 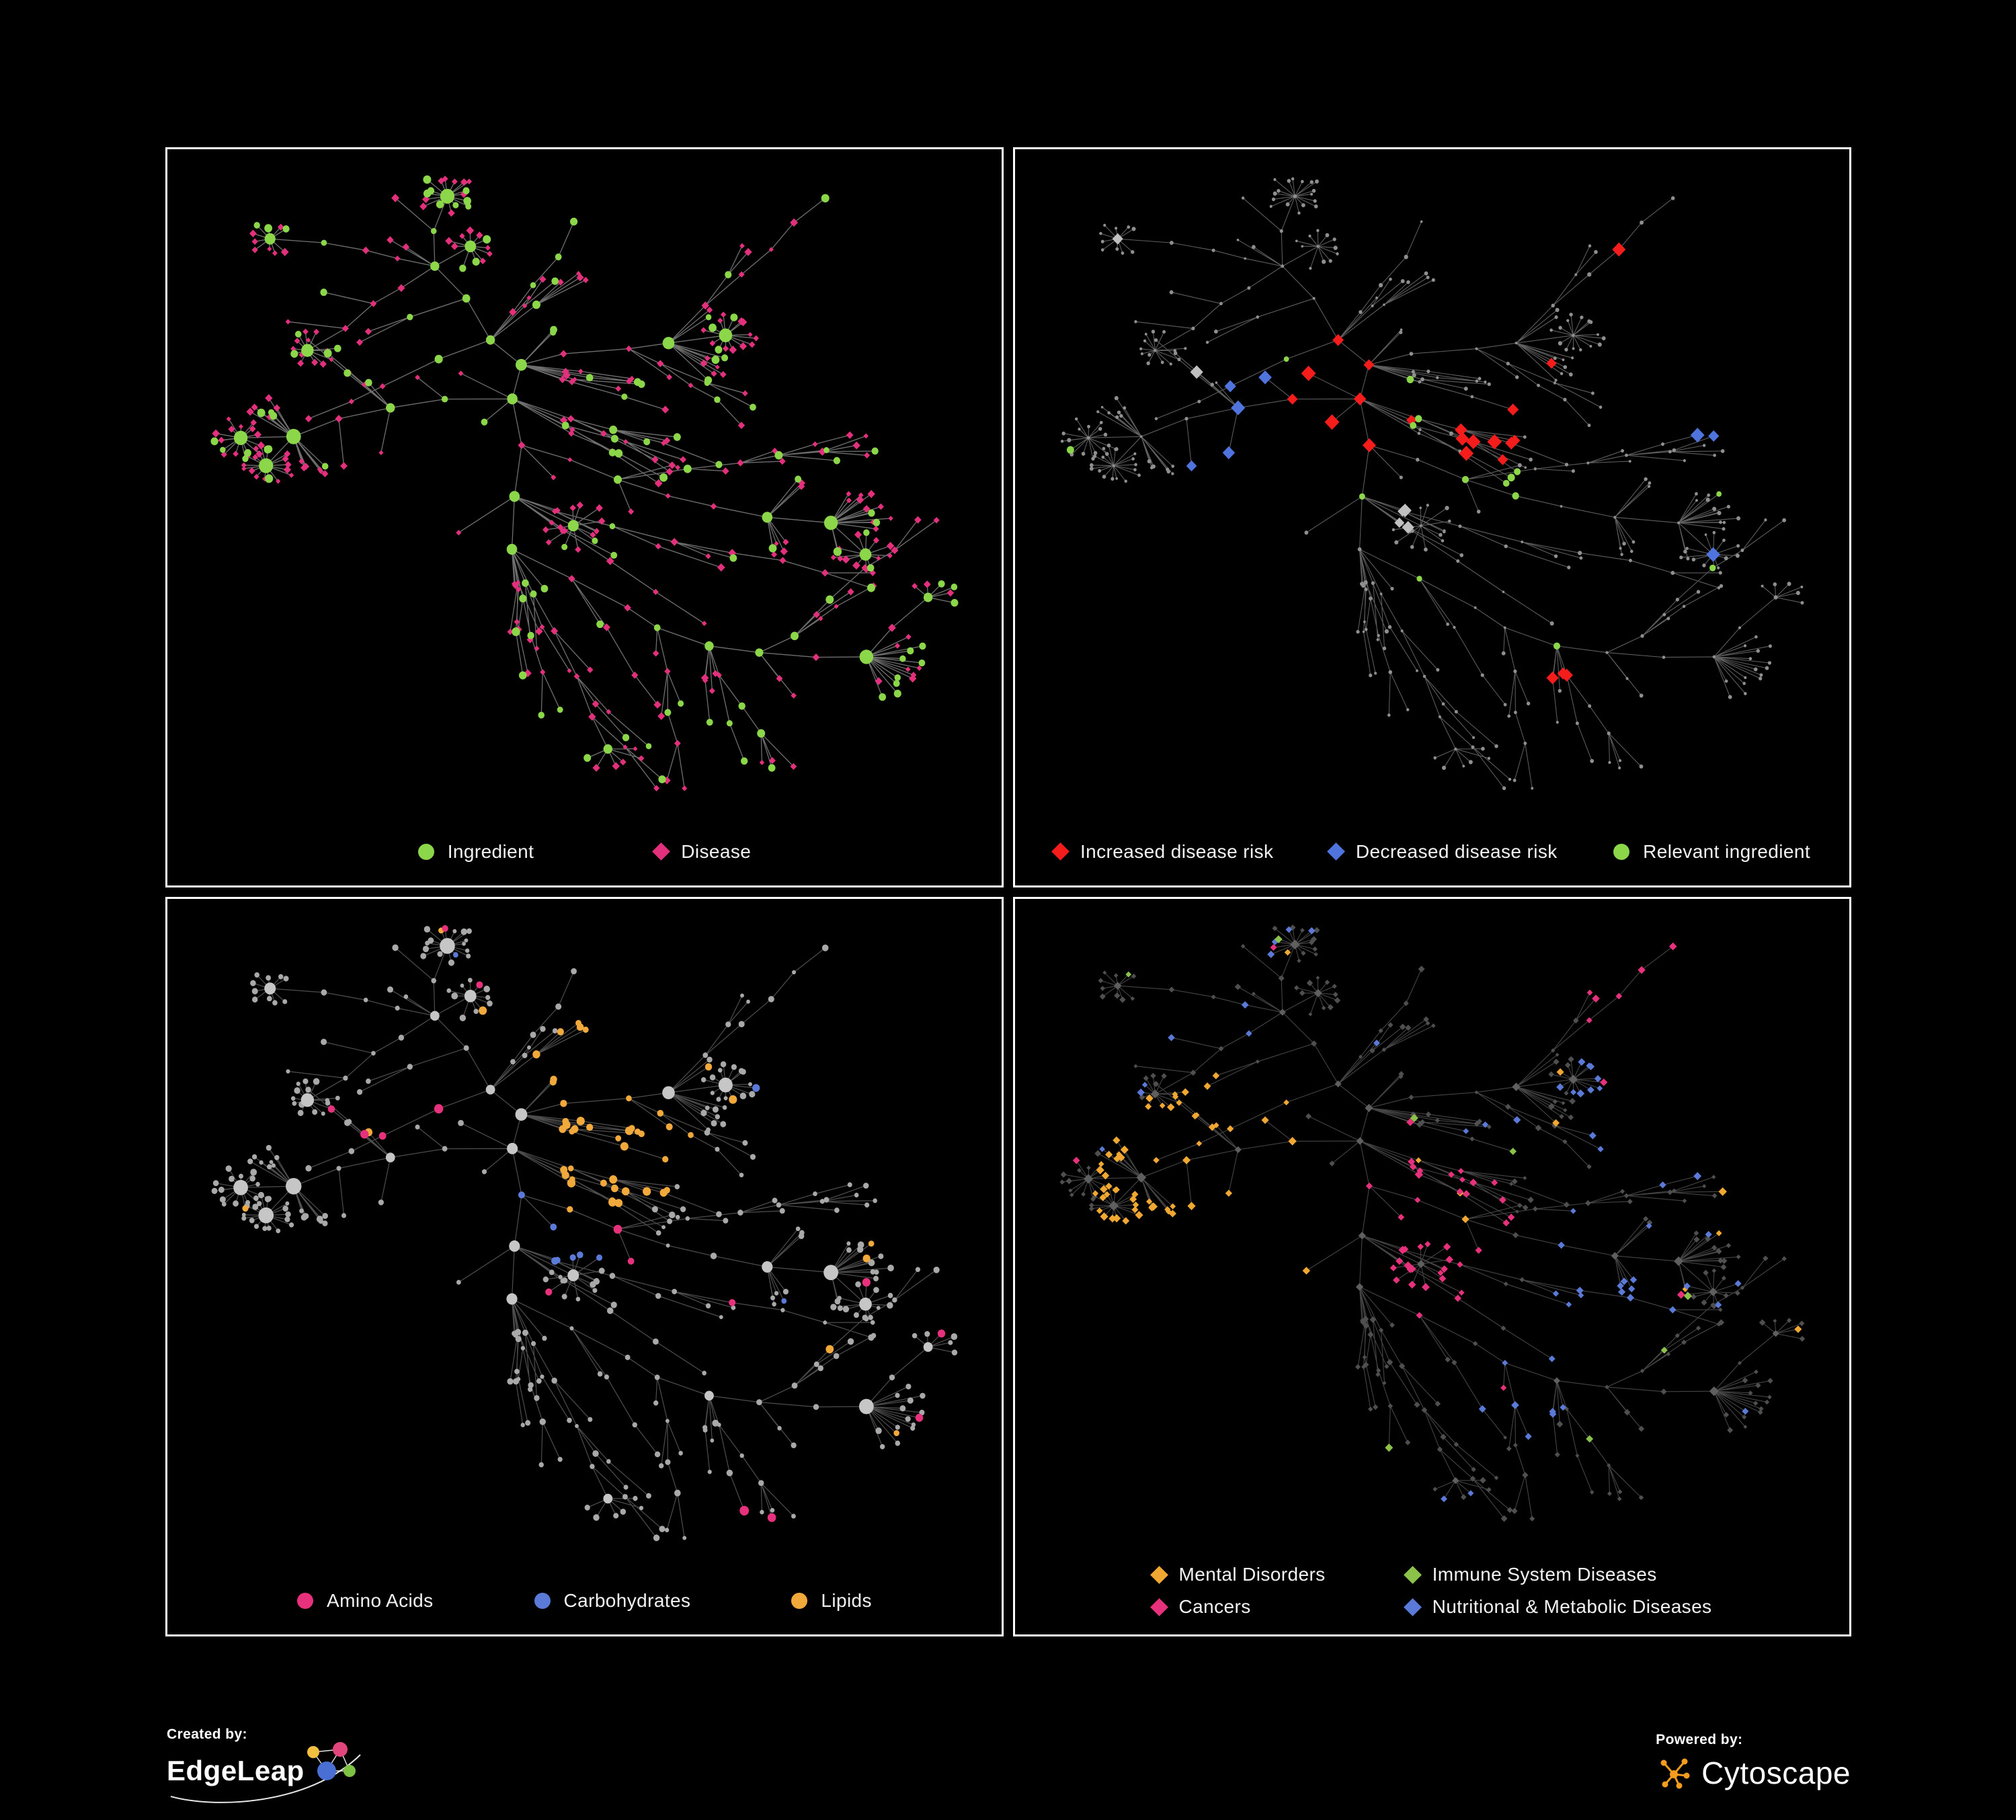 I want to click on legend-item-disease: Disease, so click(x=702, y=851).